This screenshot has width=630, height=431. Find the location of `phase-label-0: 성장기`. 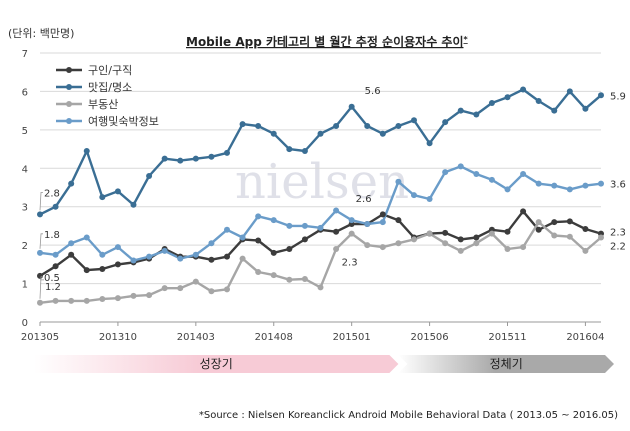

phase-label-0: 성장기 is located at coordinates (216, 364).